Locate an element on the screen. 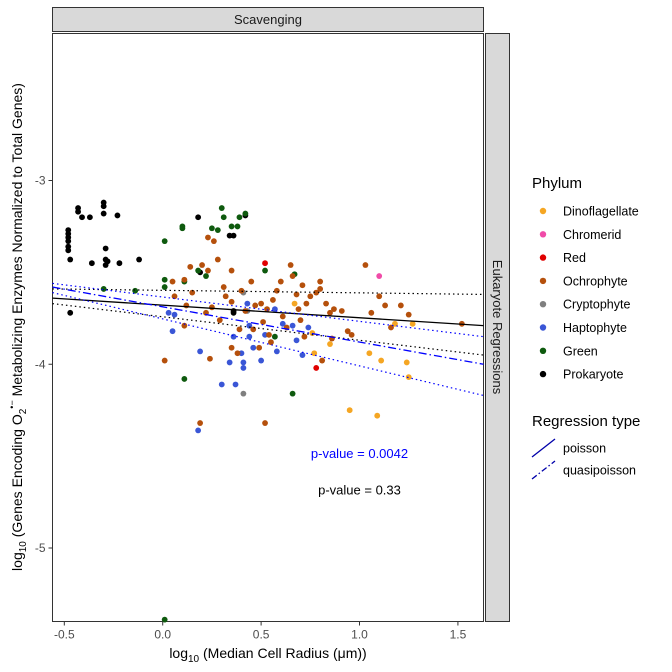 The image size is (672, 672). blue-ci-upper-line is located at coordinates (268, 310).